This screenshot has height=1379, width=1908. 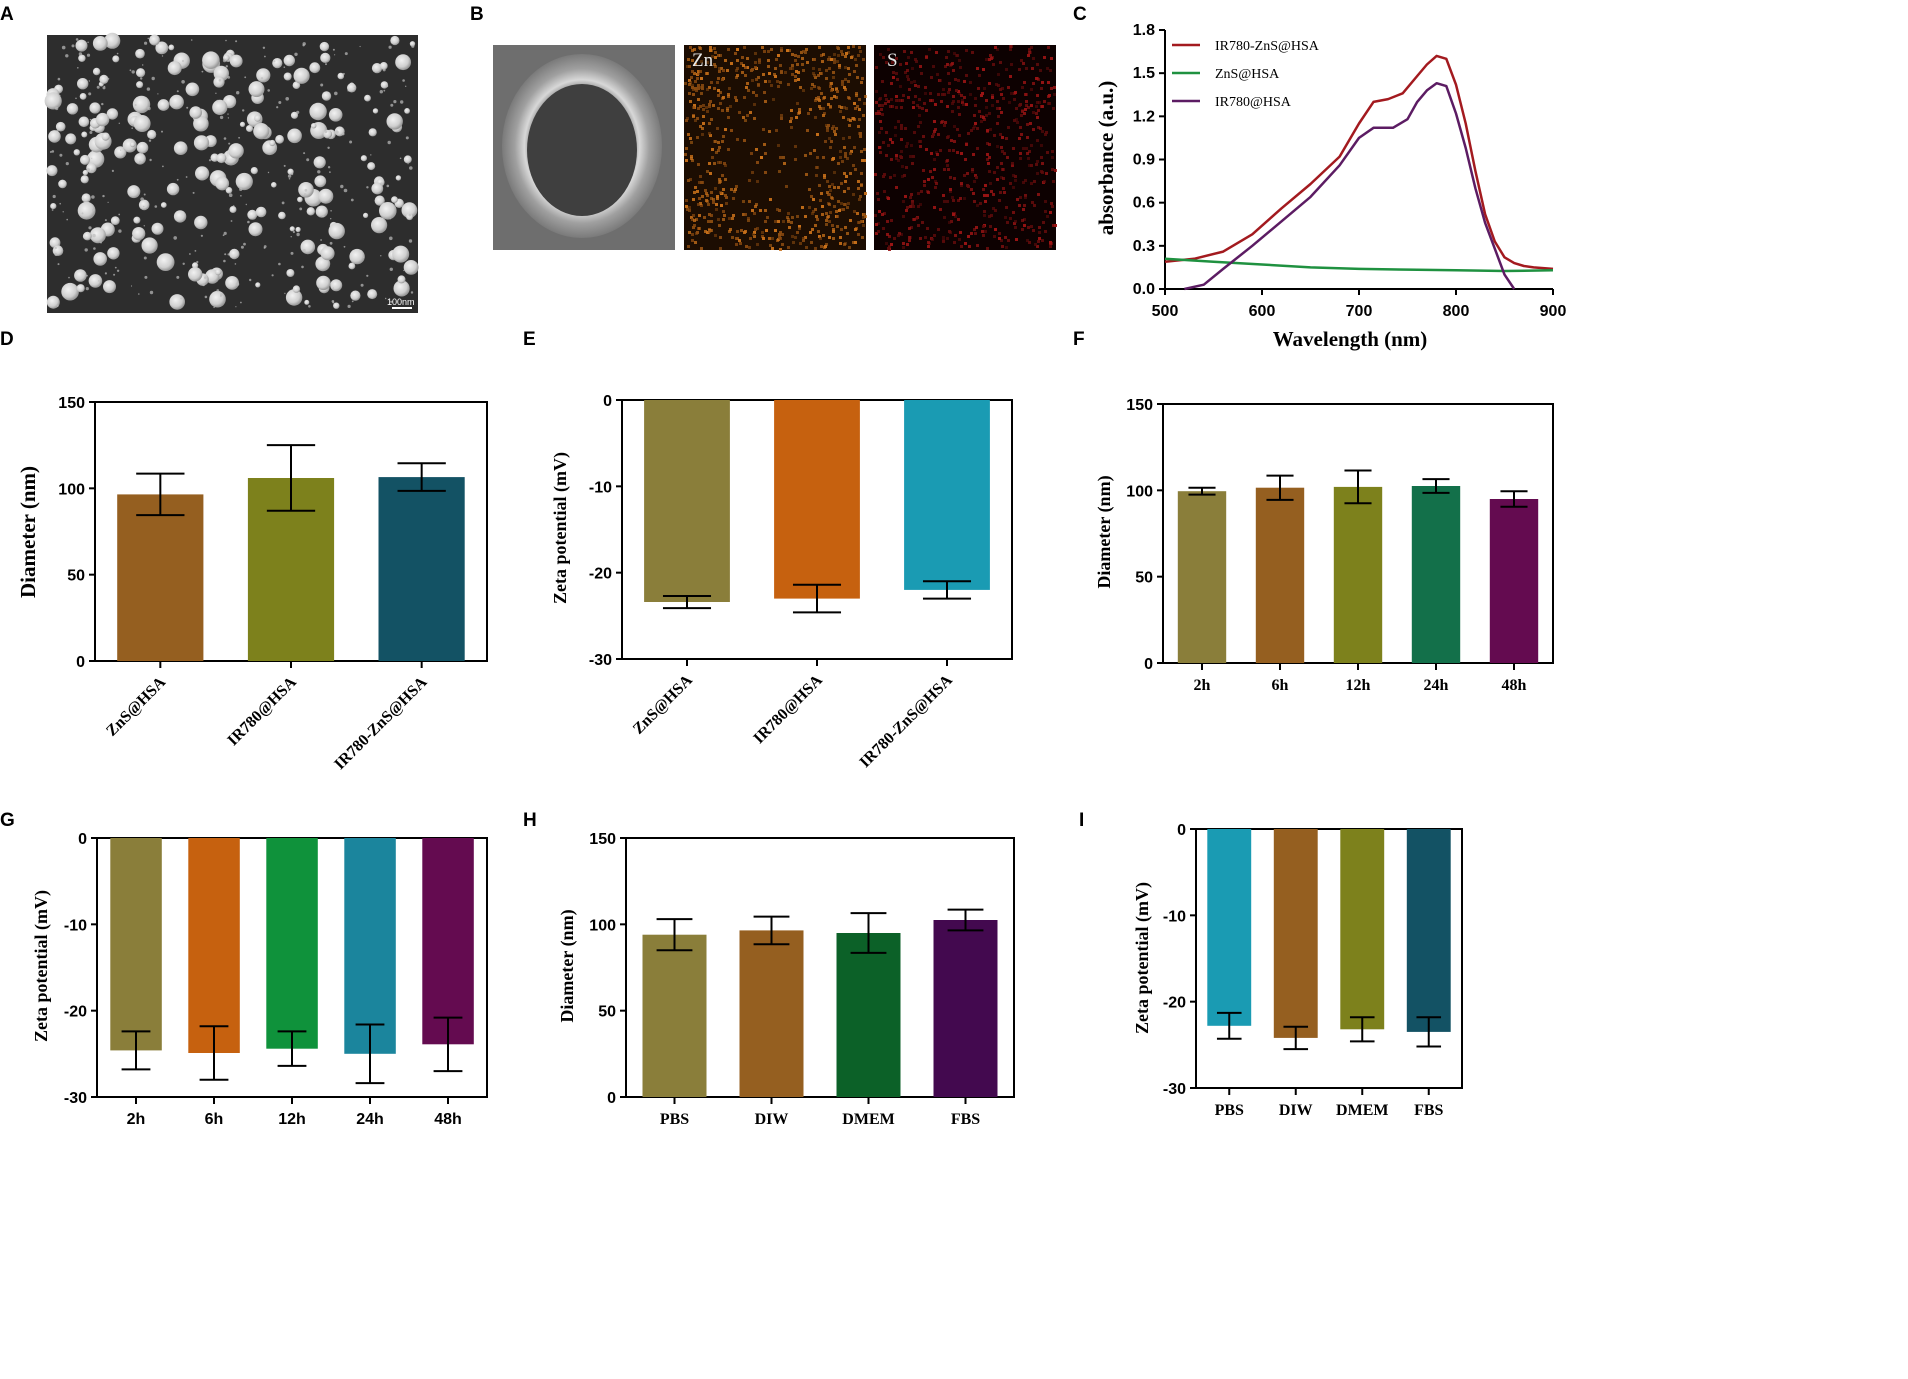 What do you see at coordinates (1144, 160) in the screenshot?
I see `c-ytick-label: 0.9` at bounding box center [1144, 160].